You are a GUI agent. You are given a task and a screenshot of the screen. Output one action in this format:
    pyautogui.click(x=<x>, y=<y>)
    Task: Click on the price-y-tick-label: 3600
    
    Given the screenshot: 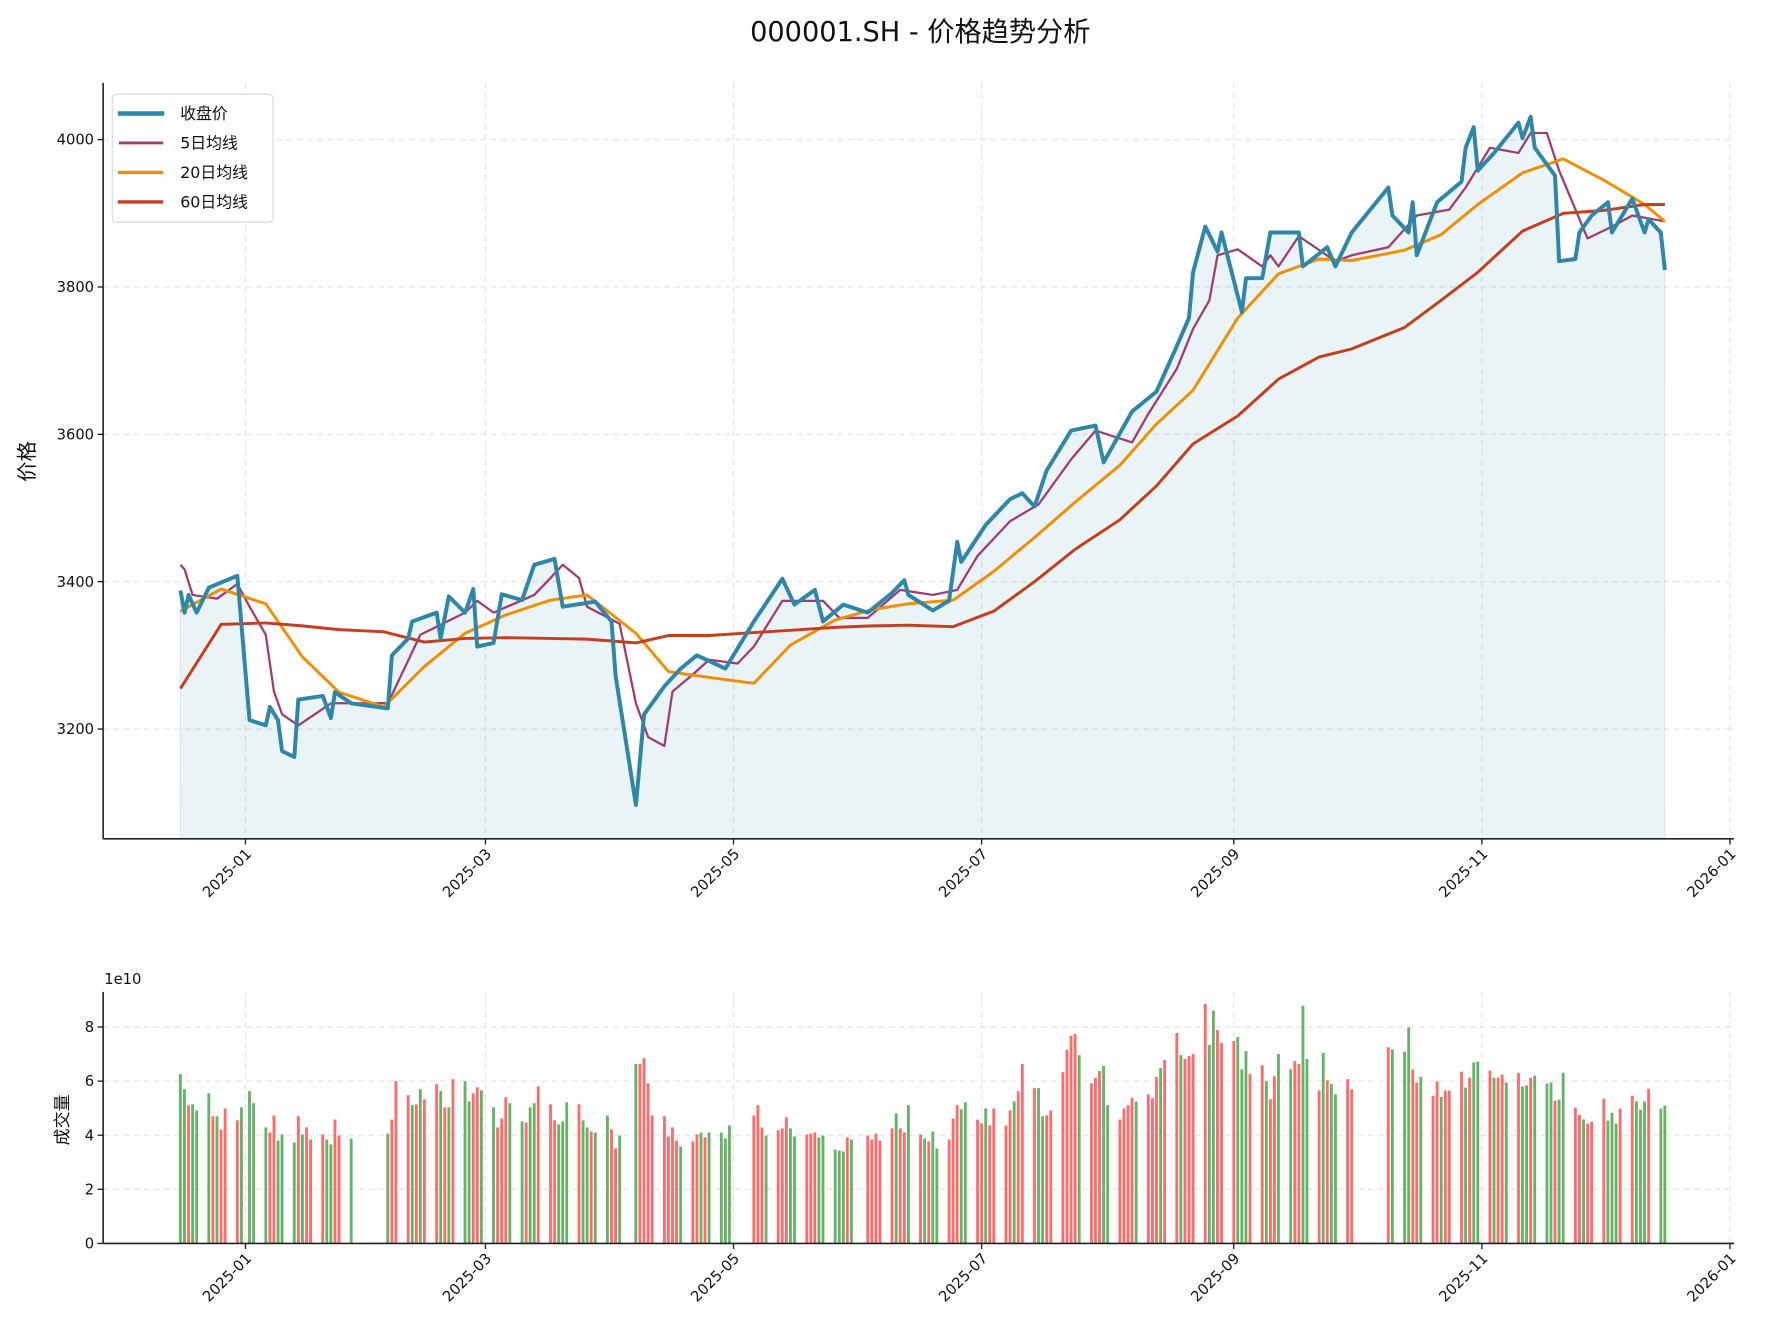 What is the action you would take?
    pyautogui.click(x=75, y=434)
    